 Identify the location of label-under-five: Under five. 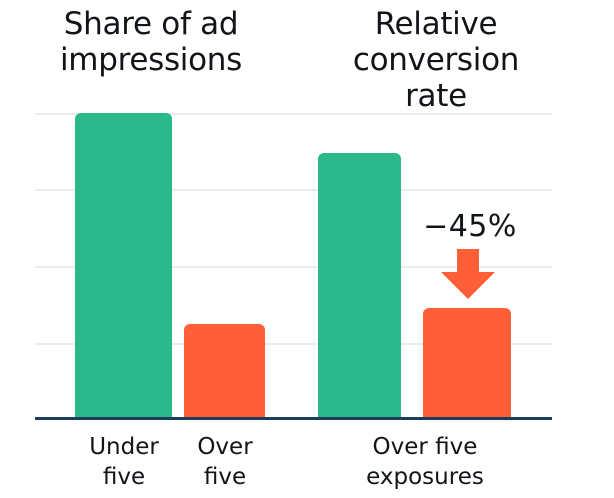
(124, 462).